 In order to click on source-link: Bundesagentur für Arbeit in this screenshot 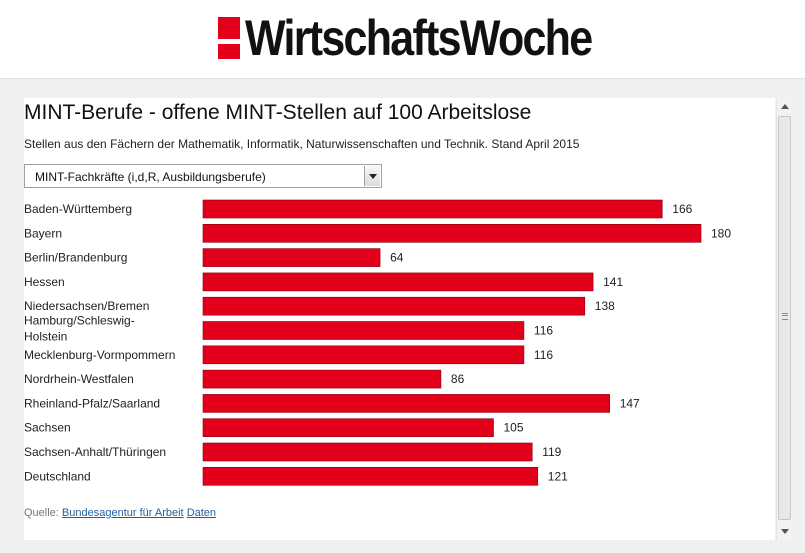, I will do `click(122, 513)`.